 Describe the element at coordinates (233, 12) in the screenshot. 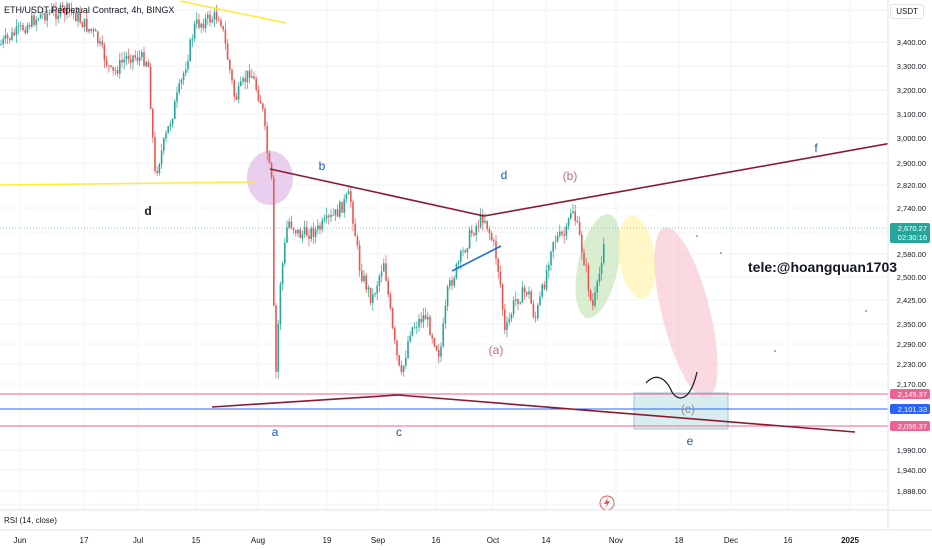

I see `yellow-top-line` at that location.